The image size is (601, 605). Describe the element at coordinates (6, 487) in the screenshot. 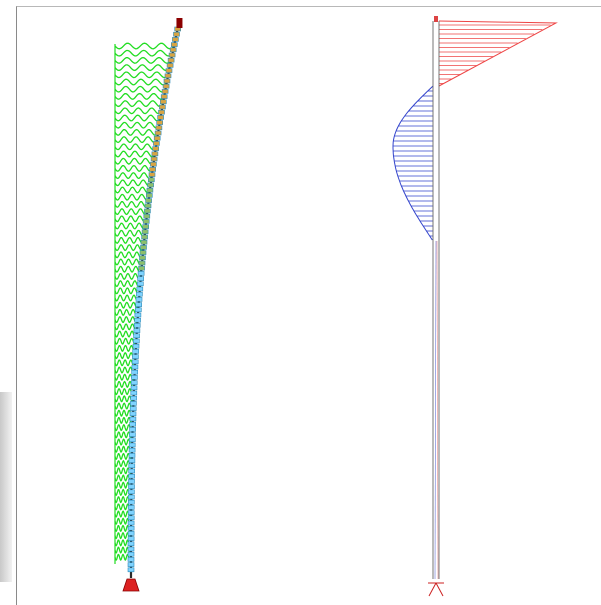

I see `left-panel-edge` at that location.